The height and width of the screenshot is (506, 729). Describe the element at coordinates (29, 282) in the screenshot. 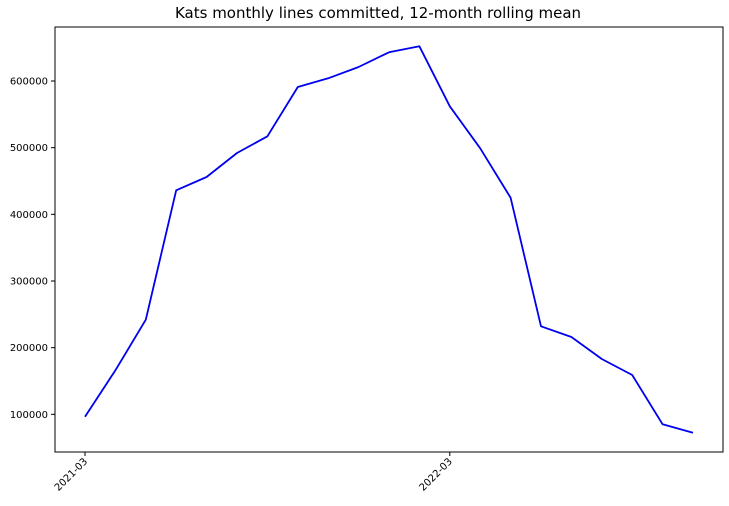

I see `y-tick-label: 300000` at that location.